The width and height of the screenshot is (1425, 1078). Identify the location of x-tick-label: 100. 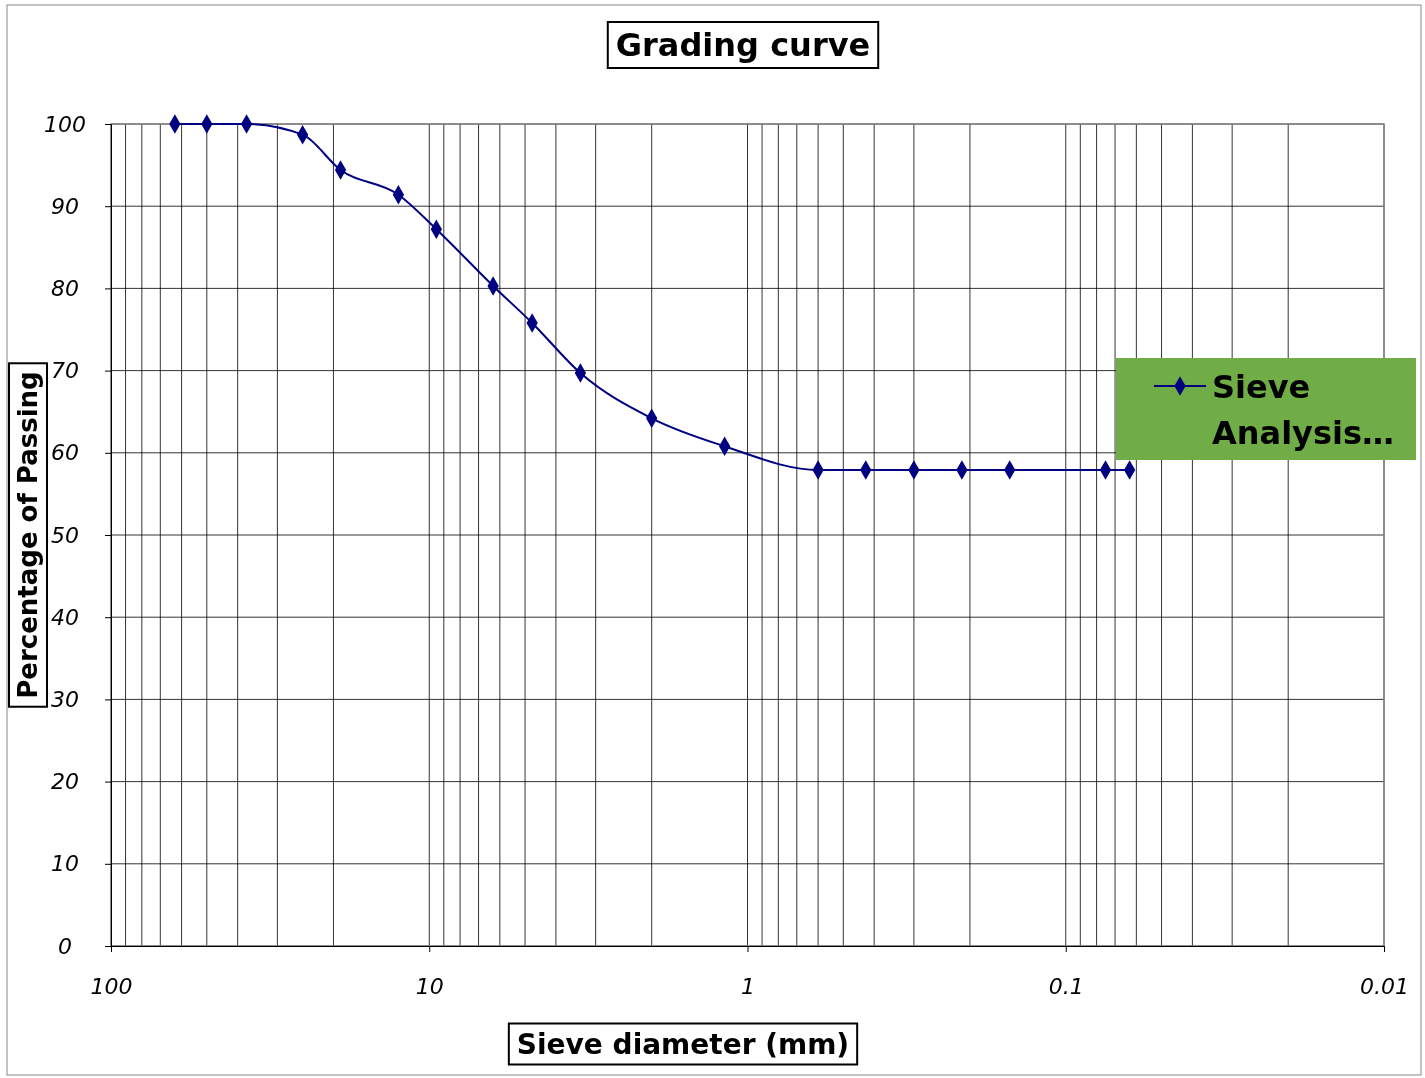
(111, 986).